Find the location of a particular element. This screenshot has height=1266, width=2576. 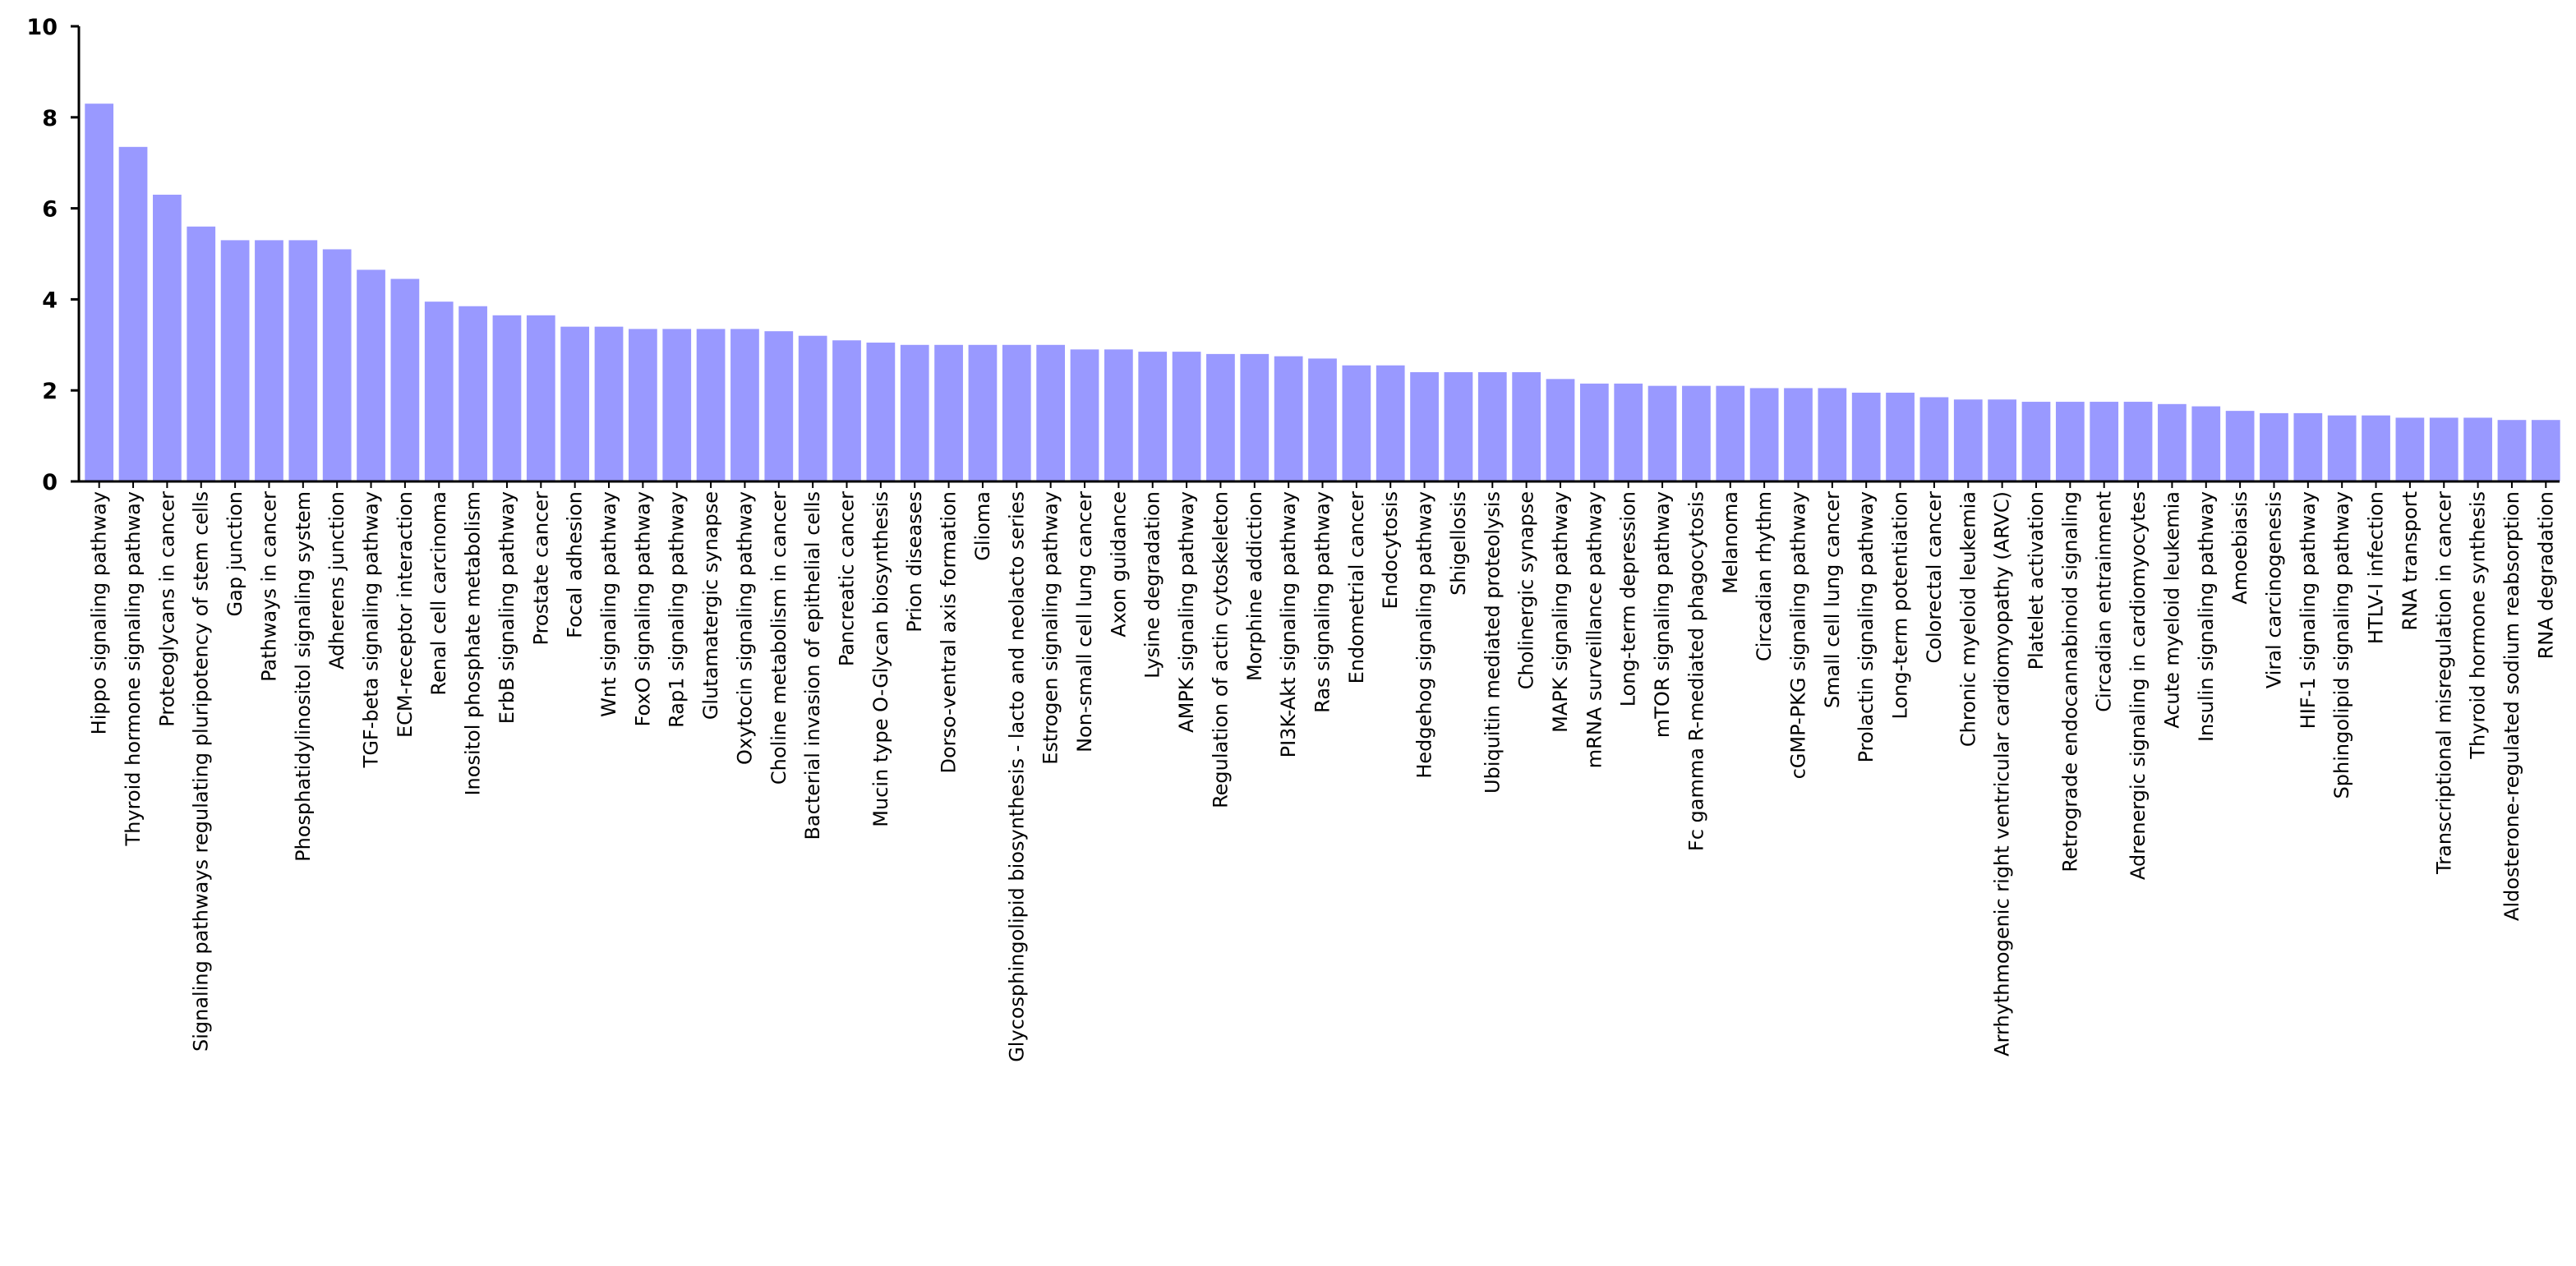

x-tick-label: ErbB signaling pathway is located at coordinates (506, 607).